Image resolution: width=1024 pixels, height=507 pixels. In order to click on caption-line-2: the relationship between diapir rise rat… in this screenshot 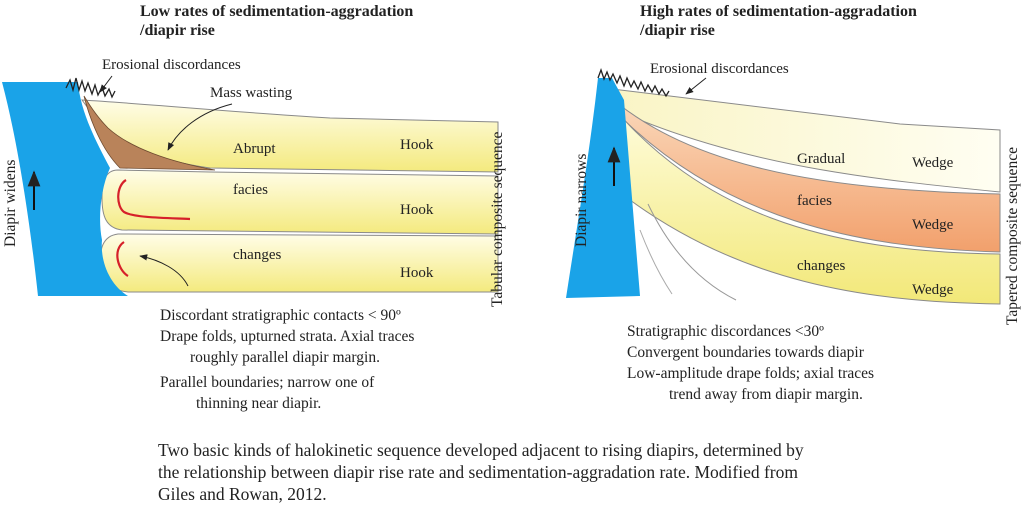, I will do `click(478, 472)`.